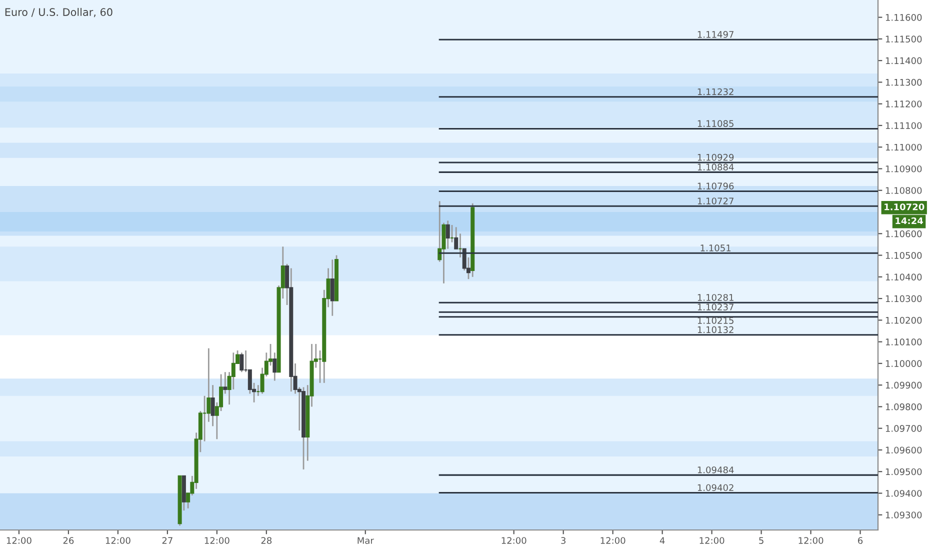  I want to click on y-tick-label: 1.11000, so click(904, 147).